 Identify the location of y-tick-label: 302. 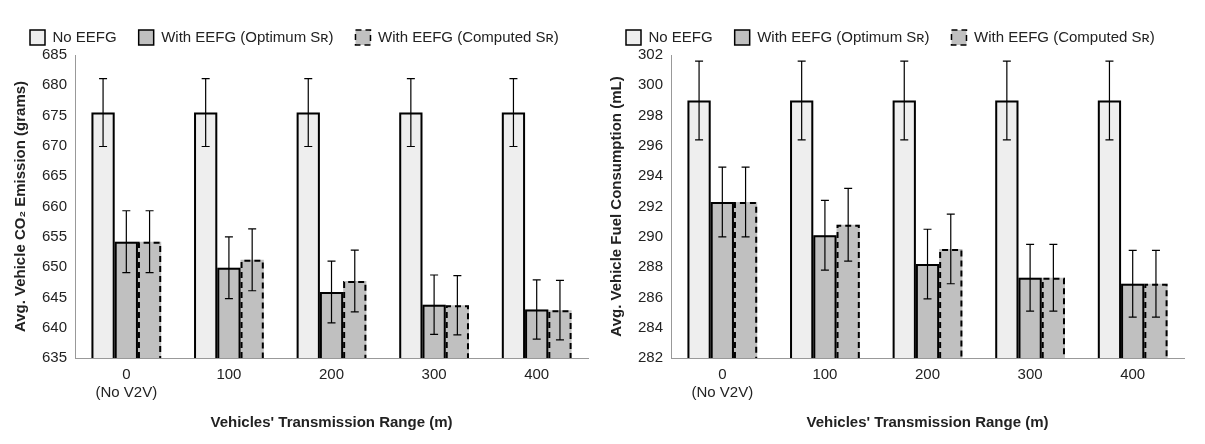
(651, 54).